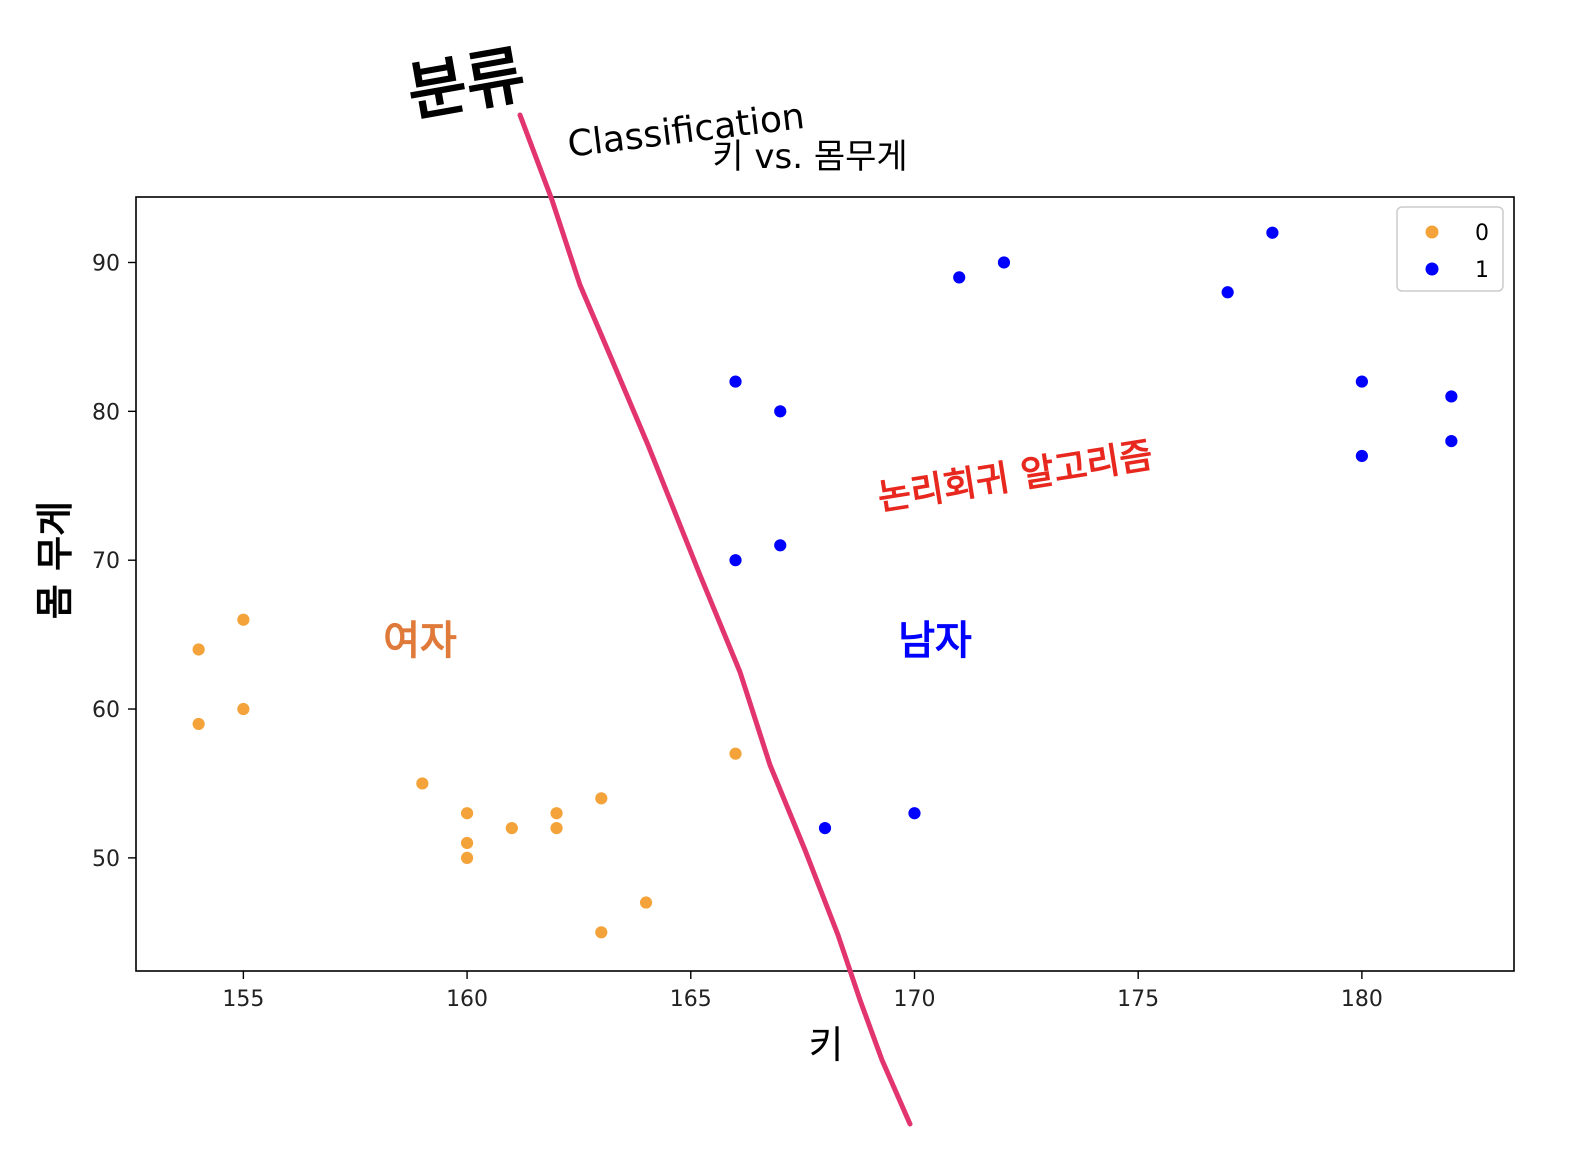 Image resolution: width=1592 pixels, height=1166 pixels. Describe the element at coordinates (1138, 999) in the screenshot. I see `x-tick-label: 175` at that location.